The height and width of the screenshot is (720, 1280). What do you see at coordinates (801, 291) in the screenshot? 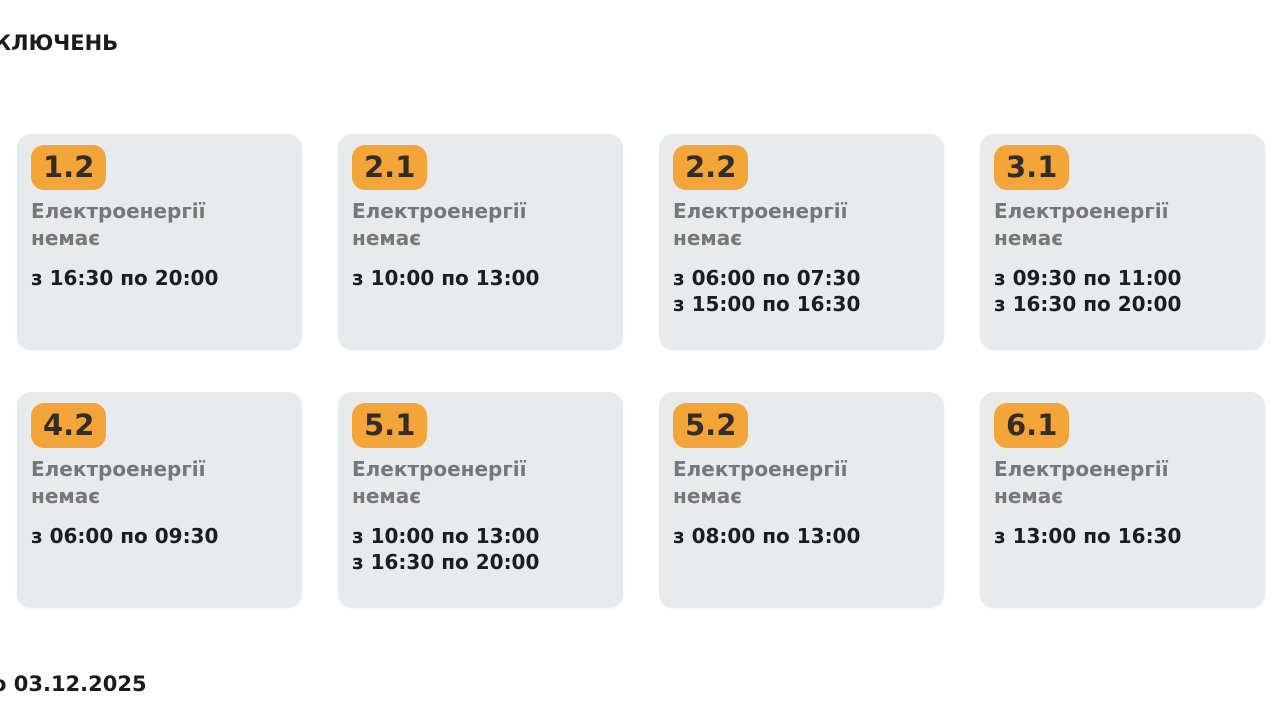
I see `outage-times: з 06:00 по 07:30 з 15:00 по 16:30` at bounding box center [801, 291].